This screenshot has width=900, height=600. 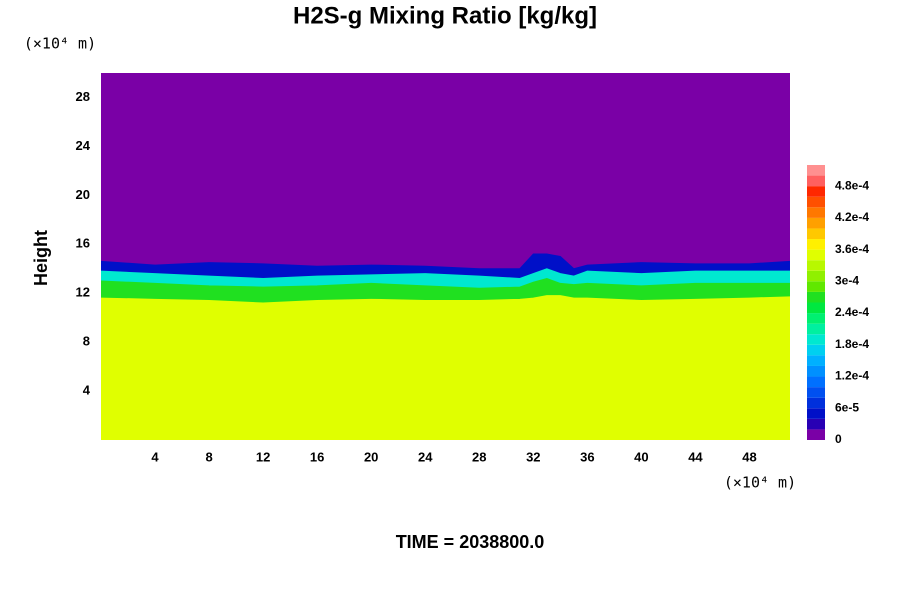 What do you see at coordinates (852, 185) in the screenshot?
I see `colorbar-tick-label: 4.8e-4` at bounding box center [852, 185].